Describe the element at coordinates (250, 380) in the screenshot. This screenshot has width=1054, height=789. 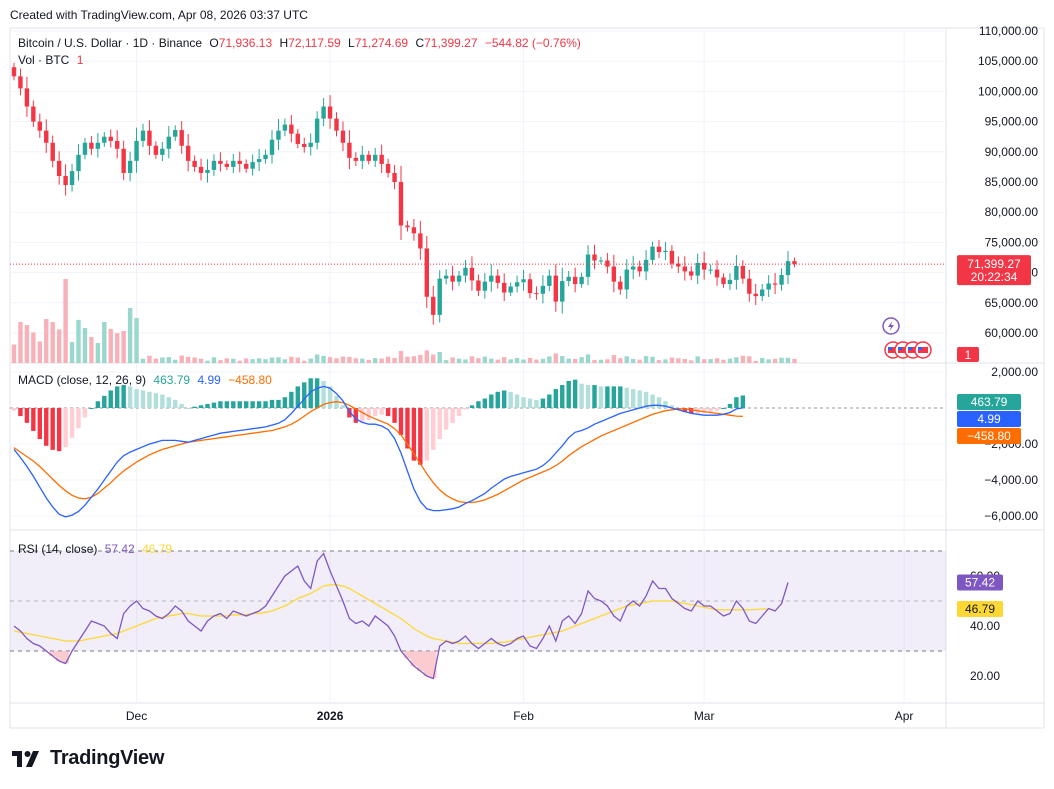
I see `macd-signal-value: −458.80` at that location.